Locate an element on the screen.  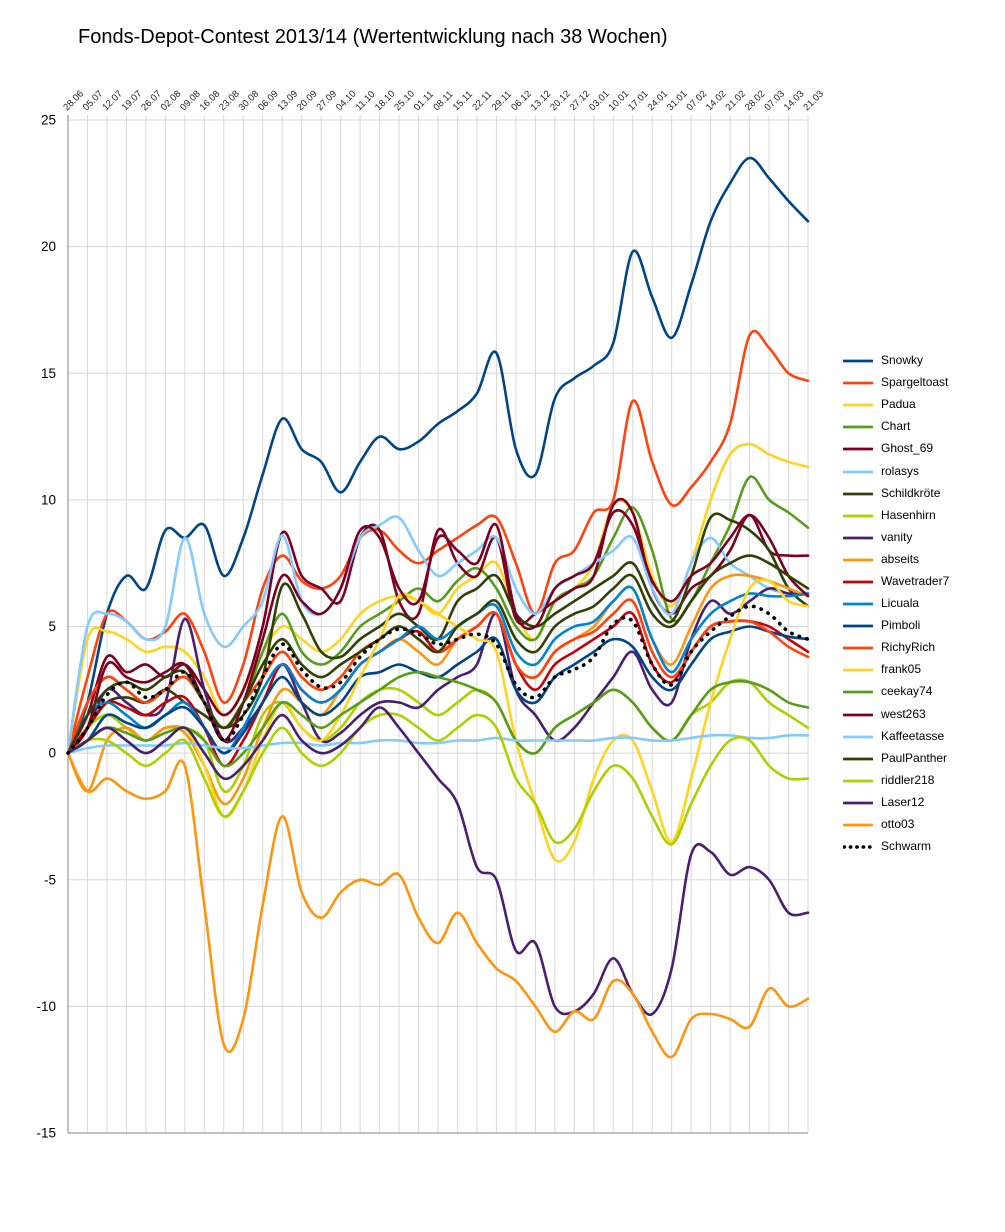
legend-swatch-Wavetrader7 is located at coordinates (858, 582).